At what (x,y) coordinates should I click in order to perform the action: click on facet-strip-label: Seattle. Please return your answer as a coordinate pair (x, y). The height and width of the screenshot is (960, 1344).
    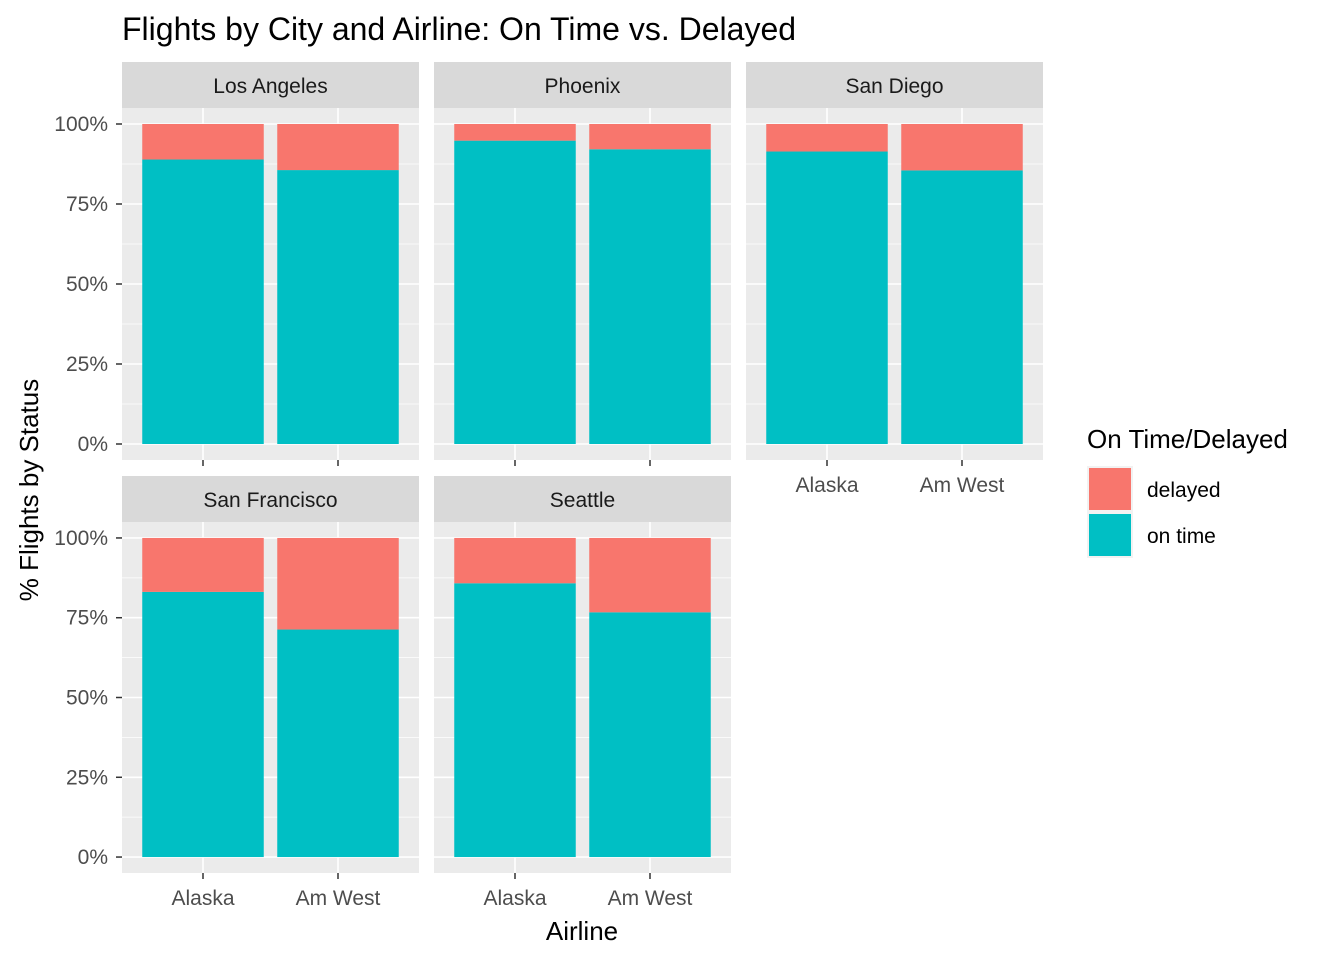
    Looking at the image, I should click on (582, 500).